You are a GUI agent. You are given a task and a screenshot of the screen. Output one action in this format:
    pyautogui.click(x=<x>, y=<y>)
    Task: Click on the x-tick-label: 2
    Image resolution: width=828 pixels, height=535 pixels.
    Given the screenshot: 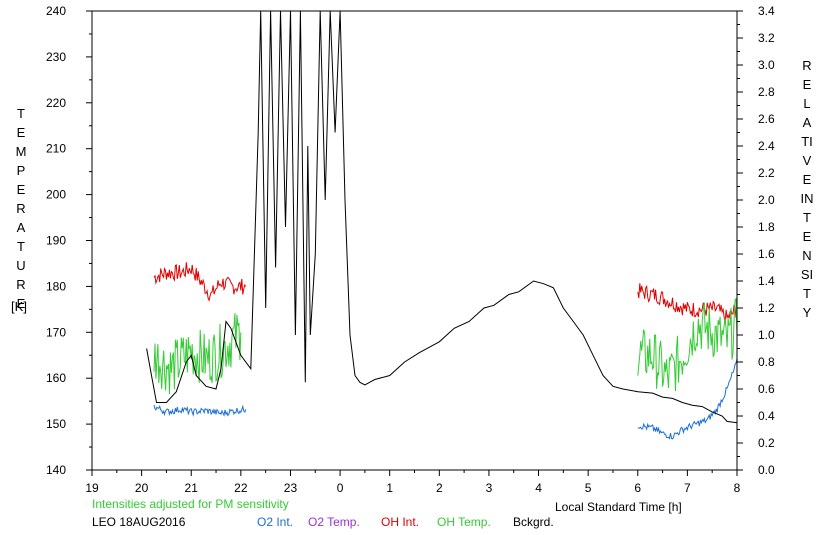 What is the action you would take?
    pyautogui.click(x=439, y=488)
    